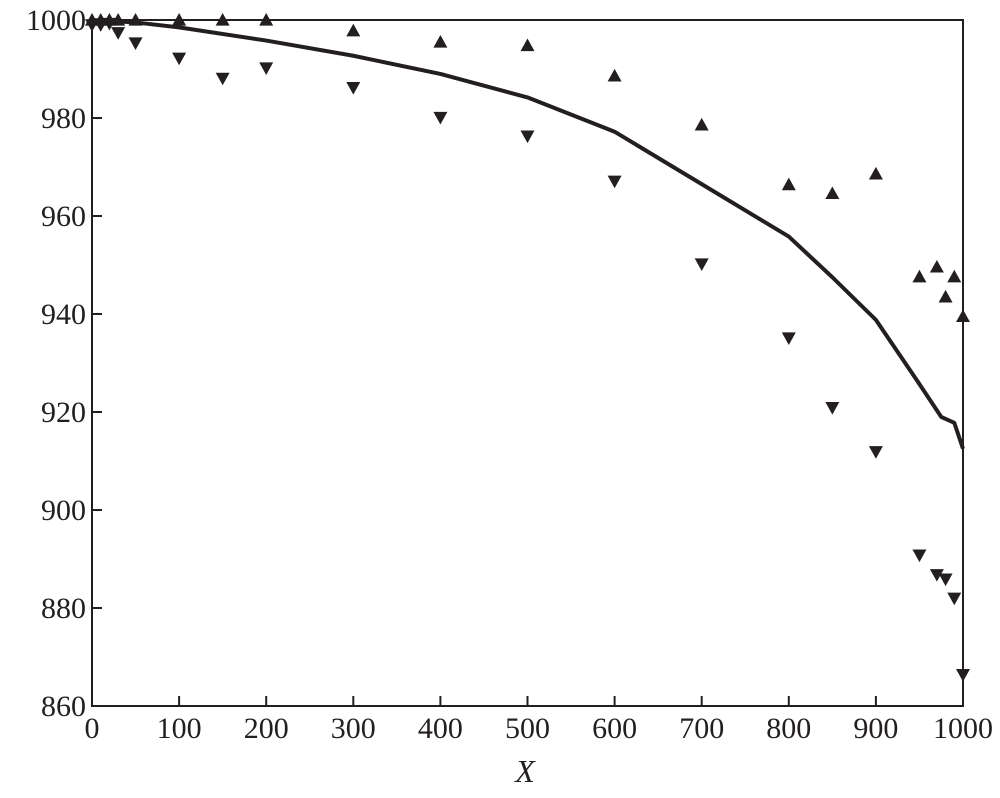 The height and width of the screenshot is (798, 1000). What do you see at coordinates (63, 118) in the screenshot?
I see `y-tick-label: 980` at bounding box center [63, 118].